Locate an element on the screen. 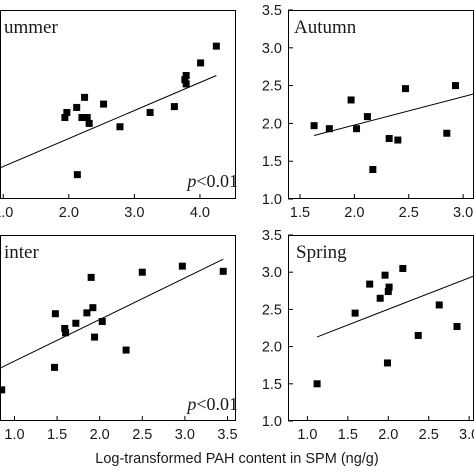 The image size is (474, 474). x-tick-label-spring: 1.0 is located at coordinates (307, 435).